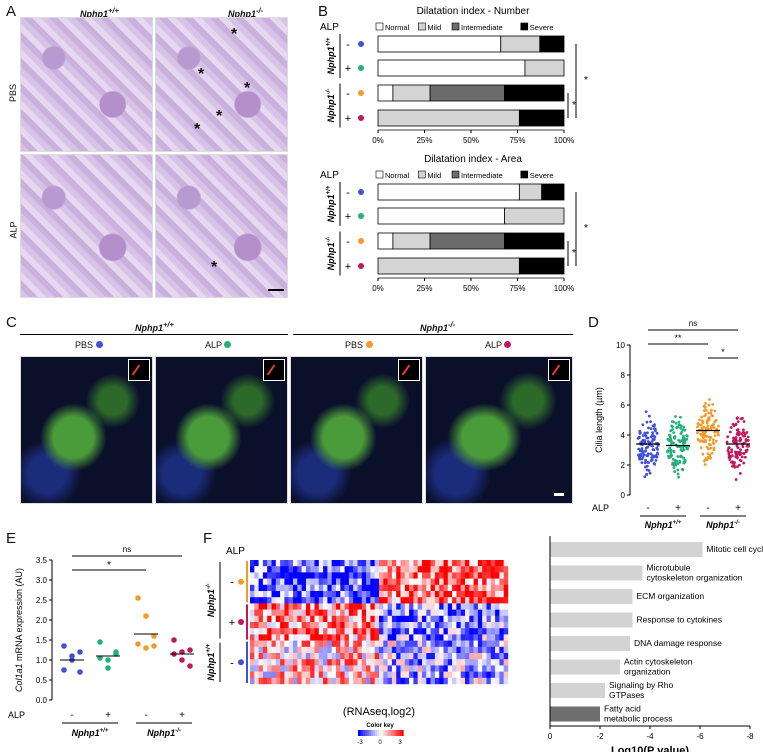  I want to click on color-key-cell, so click(379, 733).